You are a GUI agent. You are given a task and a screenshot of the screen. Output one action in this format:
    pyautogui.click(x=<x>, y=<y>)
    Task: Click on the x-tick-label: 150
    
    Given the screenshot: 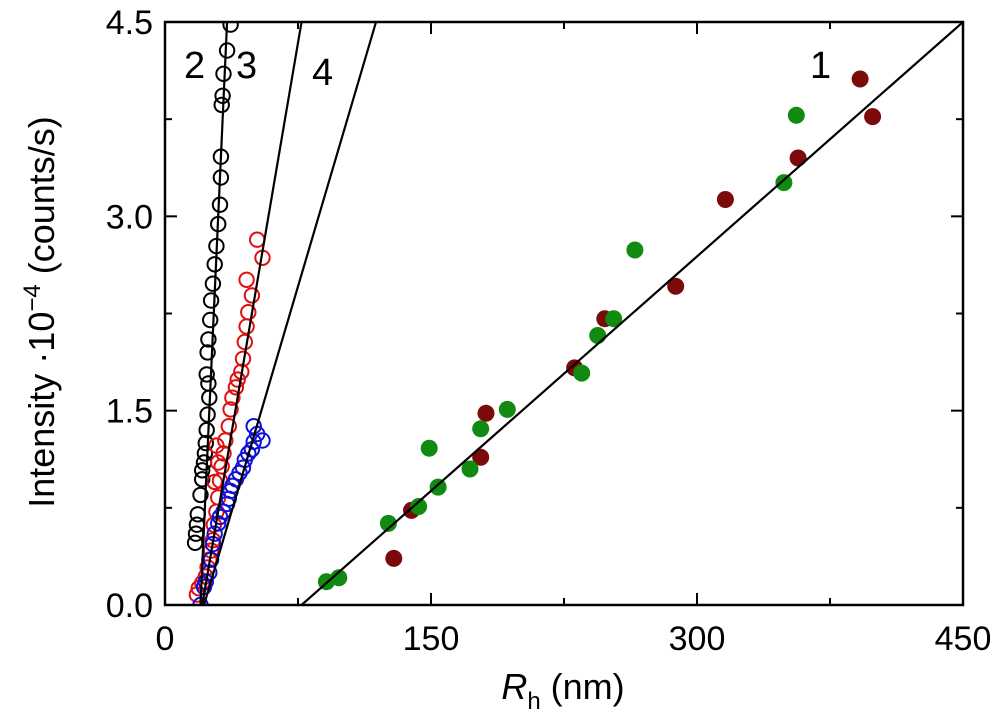 What is the action you would take?
    pyautogui.click(x=431, y=639)
    